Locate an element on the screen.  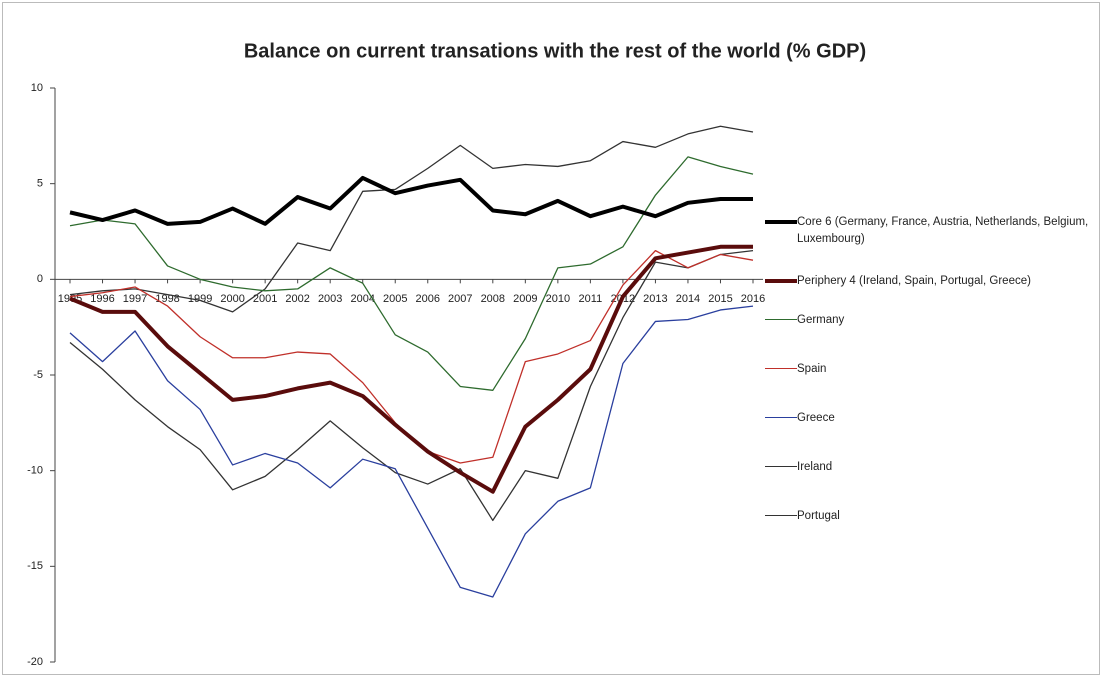
y-tick-label: -5 is located at coordinates (38, 375).